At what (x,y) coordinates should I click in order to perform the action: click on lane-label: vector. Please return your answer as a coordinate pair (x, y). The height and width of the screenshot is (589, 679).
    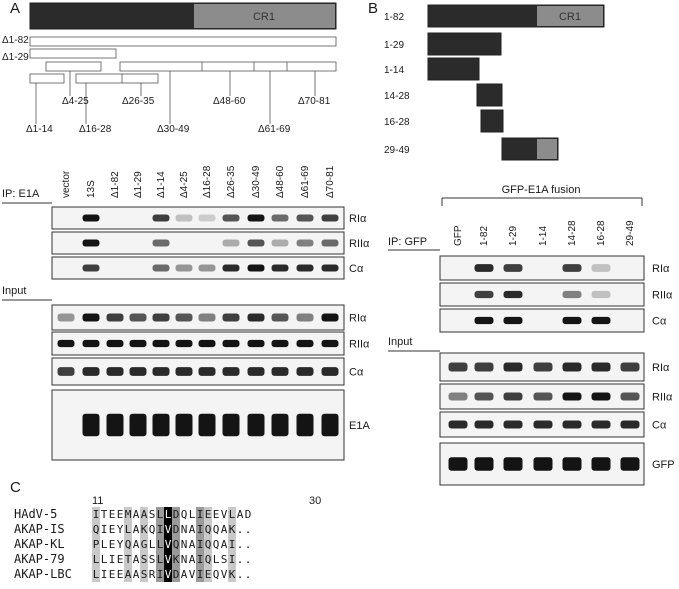
    Looking at the image, I should click on (66, 184).